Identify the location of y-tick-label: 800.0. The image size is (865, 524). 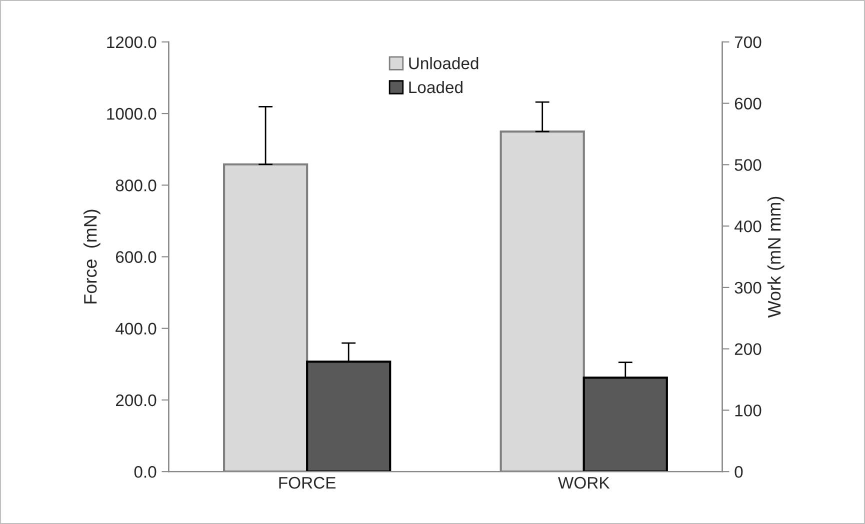
(136, 186).